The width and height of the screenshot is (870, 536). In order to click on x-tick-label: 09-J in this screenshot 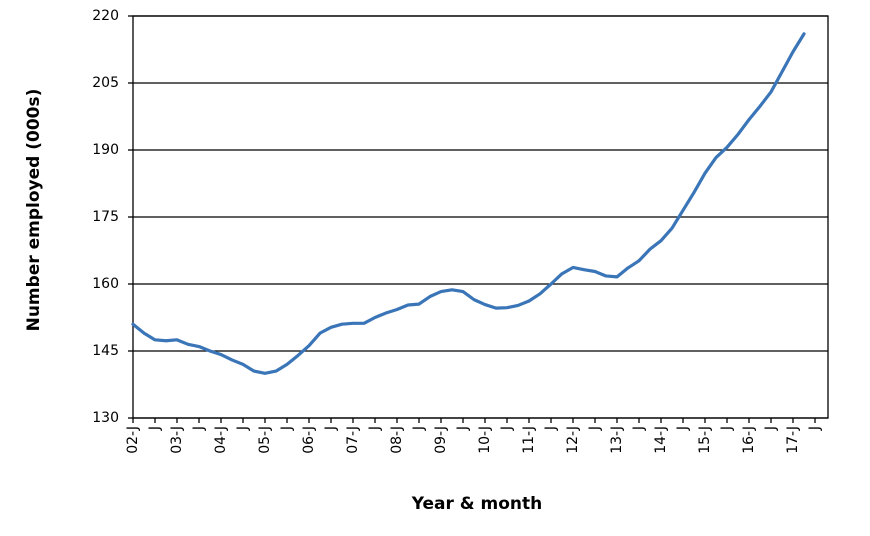, I will do `click(441, 440)`.